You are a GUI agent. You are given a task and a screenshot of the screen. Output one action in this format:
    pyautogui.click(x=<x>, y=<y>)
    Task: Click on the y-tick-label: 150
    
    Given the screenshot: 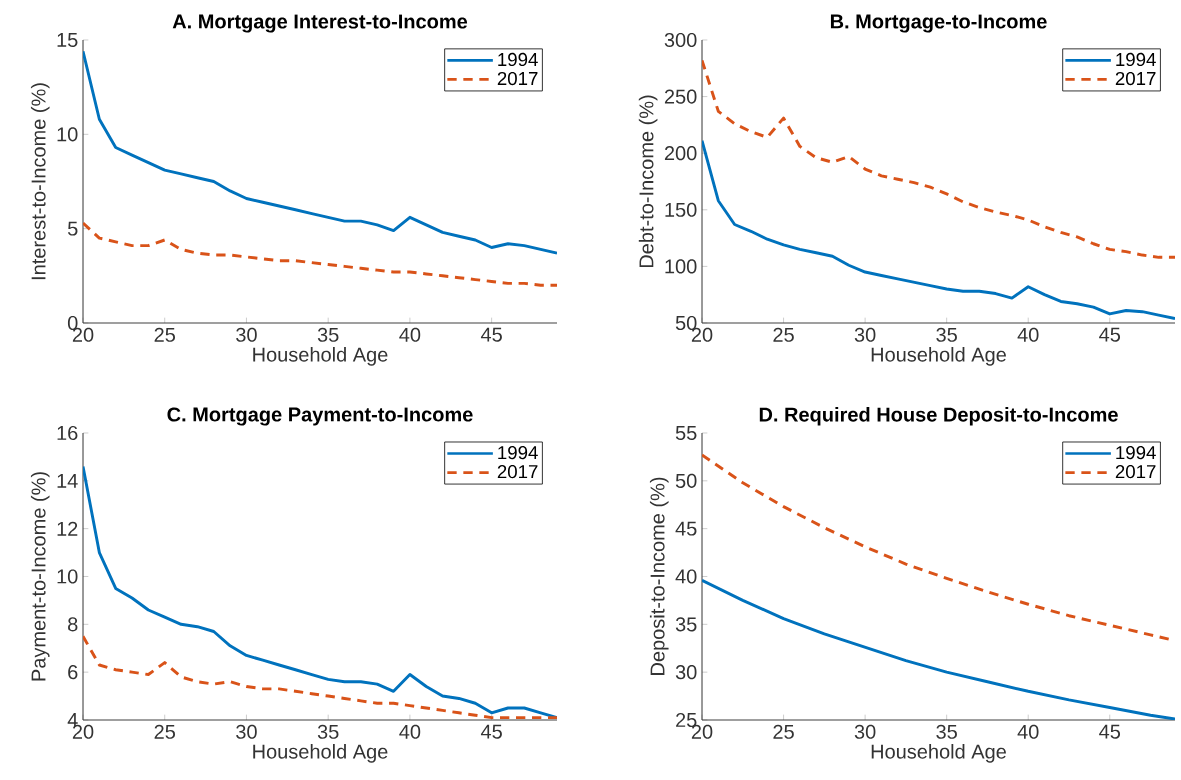 What is the action you would take?
    pyautogui.click(x=681, y=209)
    